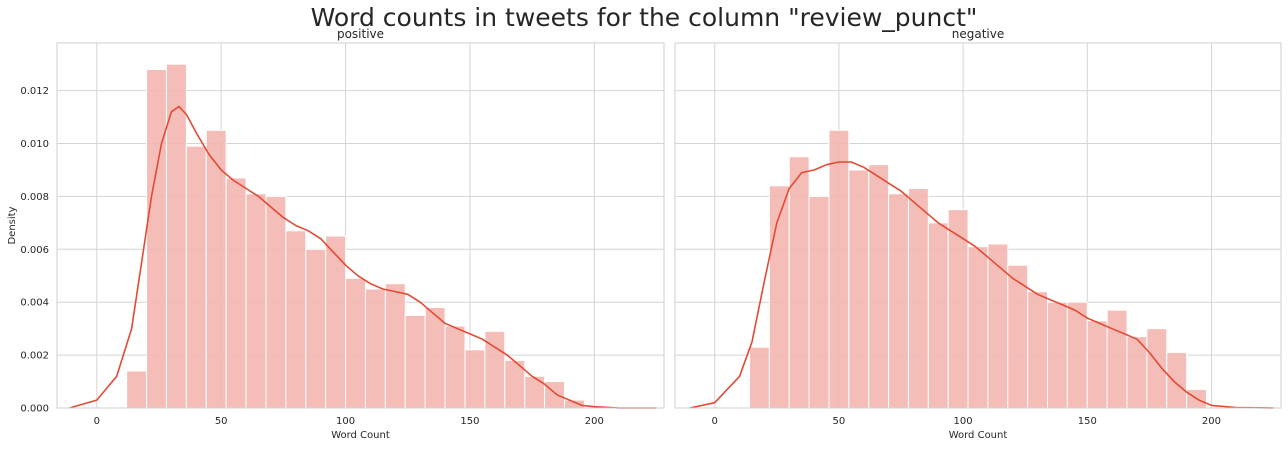 The width and height of the screenshot is (1288, 449). What do you see at coordinates (34, 91) in the screenshot?
I see `p0-ytick-label: 0.012` at bounding box center [34, 91].